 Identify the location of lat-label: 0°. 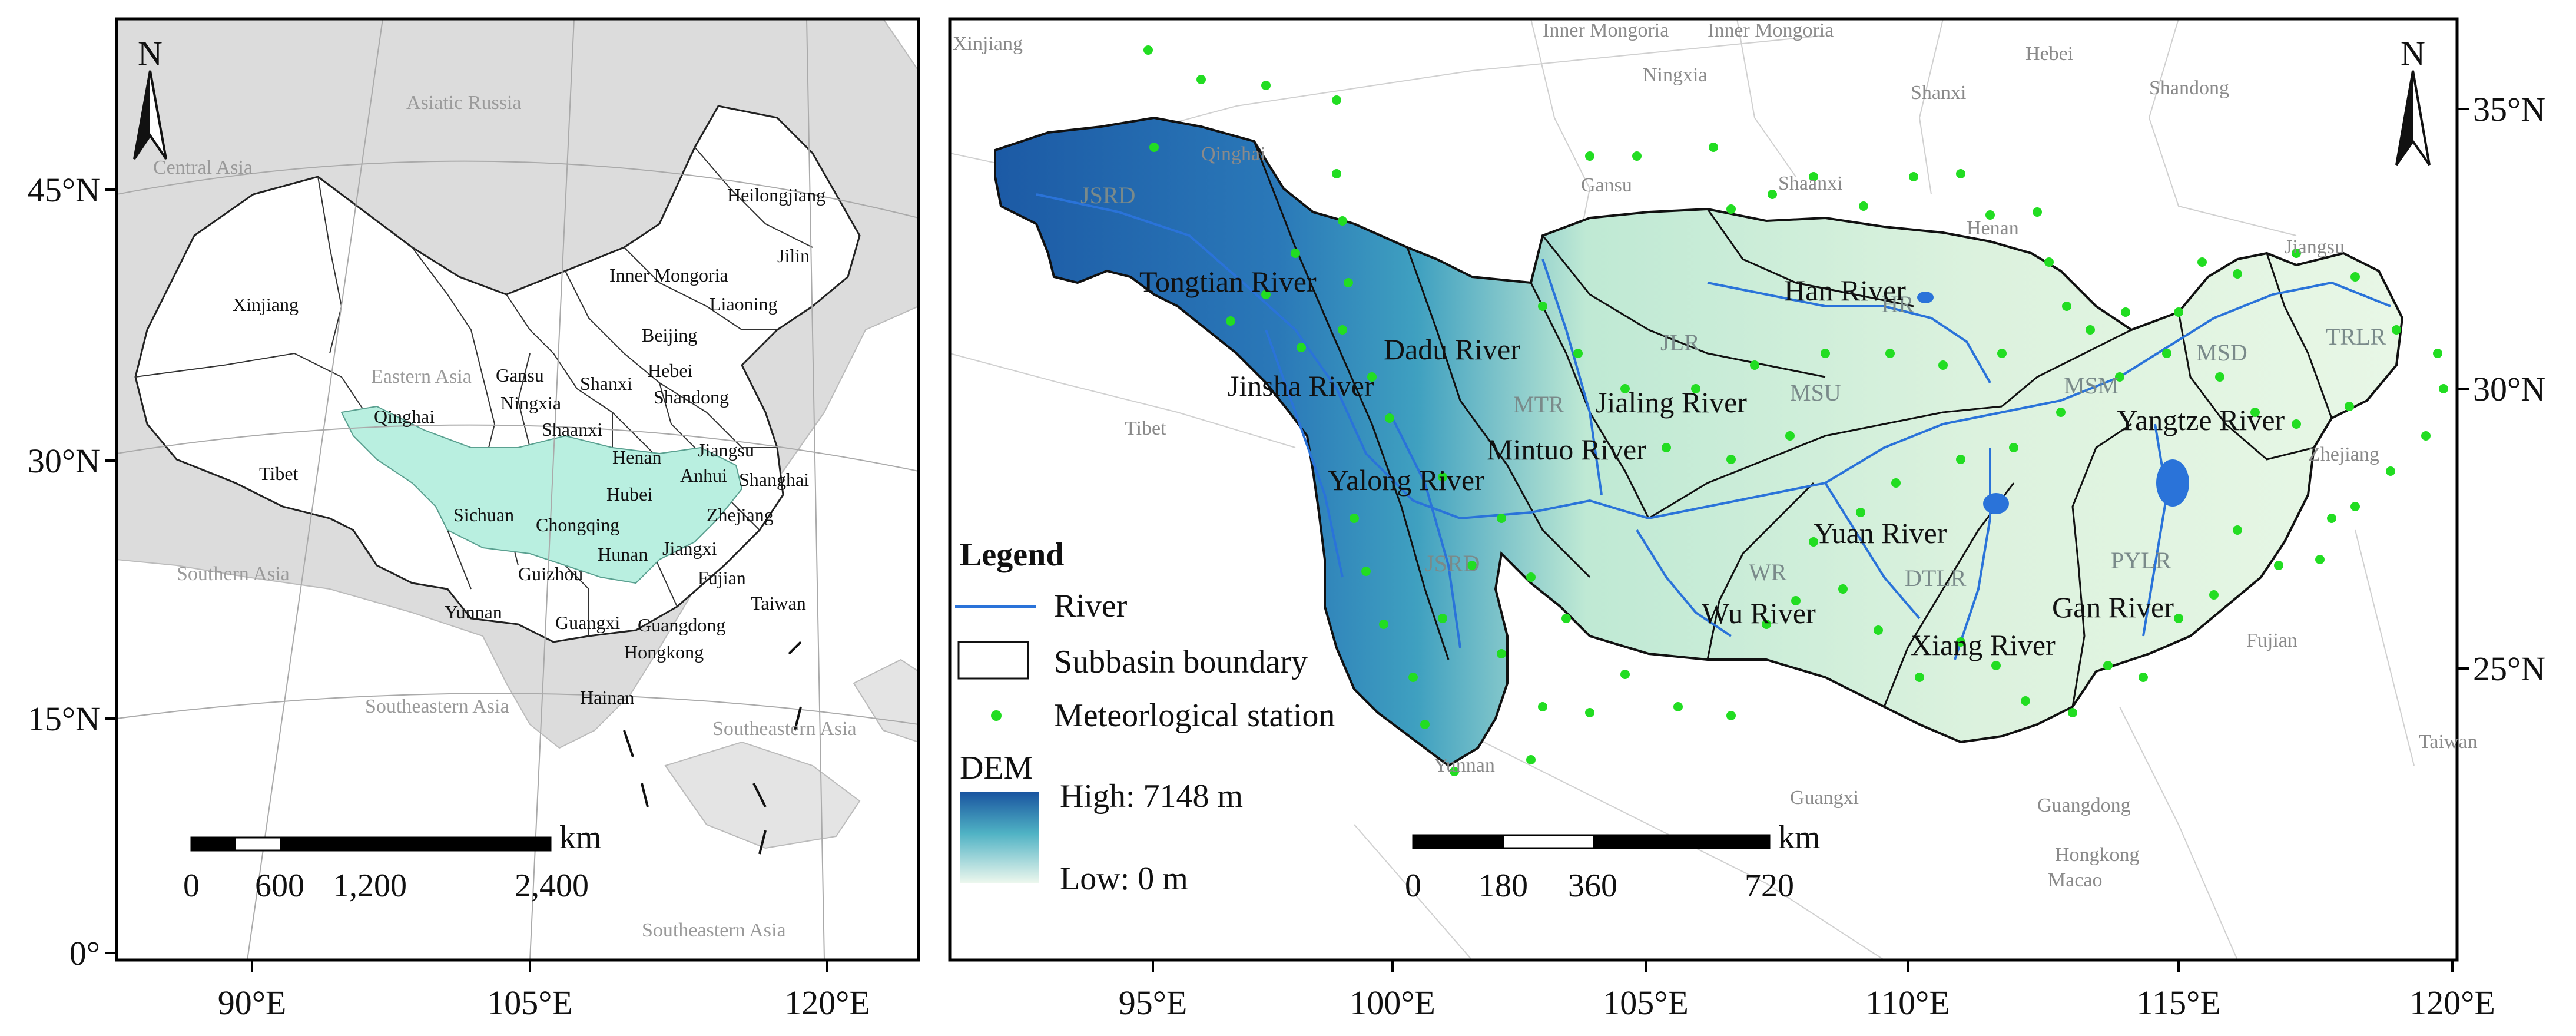
(84, 953).